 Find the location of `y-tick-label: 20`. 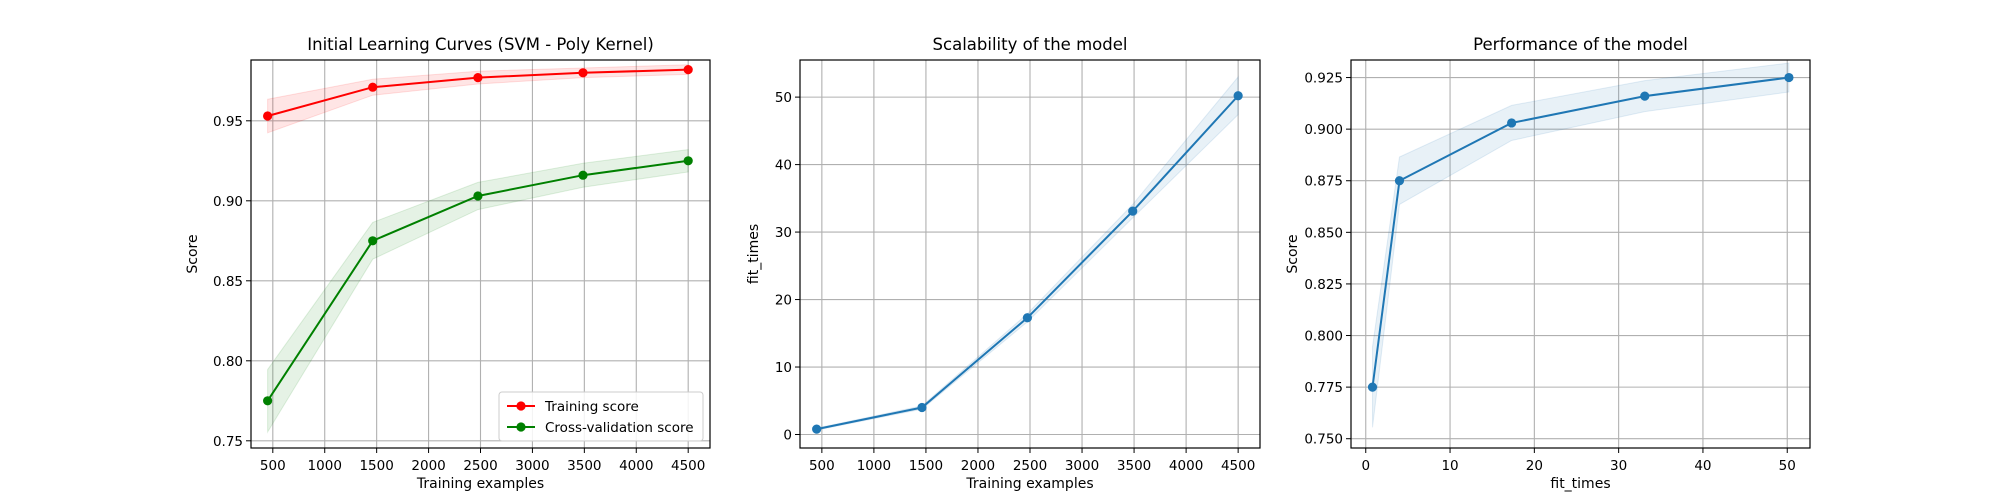

y-tick-label: 20 is located at coordinates (783, 301).